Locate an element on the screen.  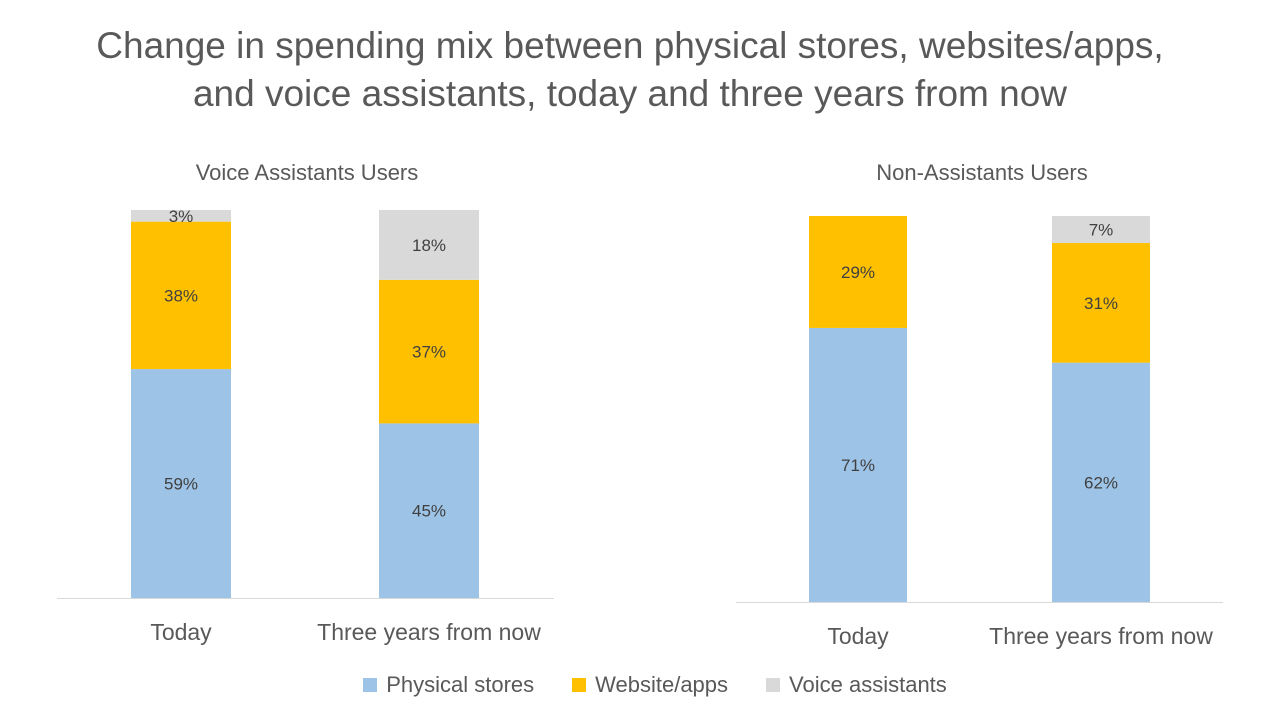
panel-2-data-label-three-years-website-apps: 31% is located at coordinates (1101, 303).